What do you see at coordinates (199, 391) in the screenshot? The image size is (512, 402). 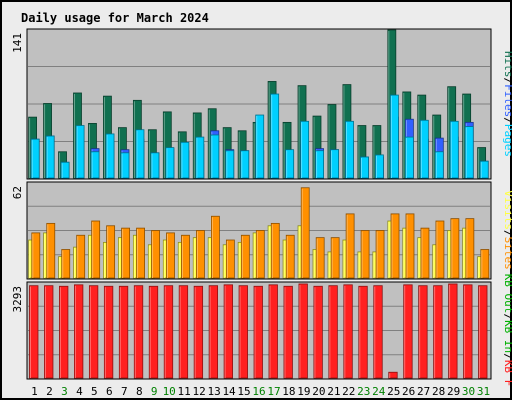 I see `x-tick-label: 12` at bounding box center [199, 391].